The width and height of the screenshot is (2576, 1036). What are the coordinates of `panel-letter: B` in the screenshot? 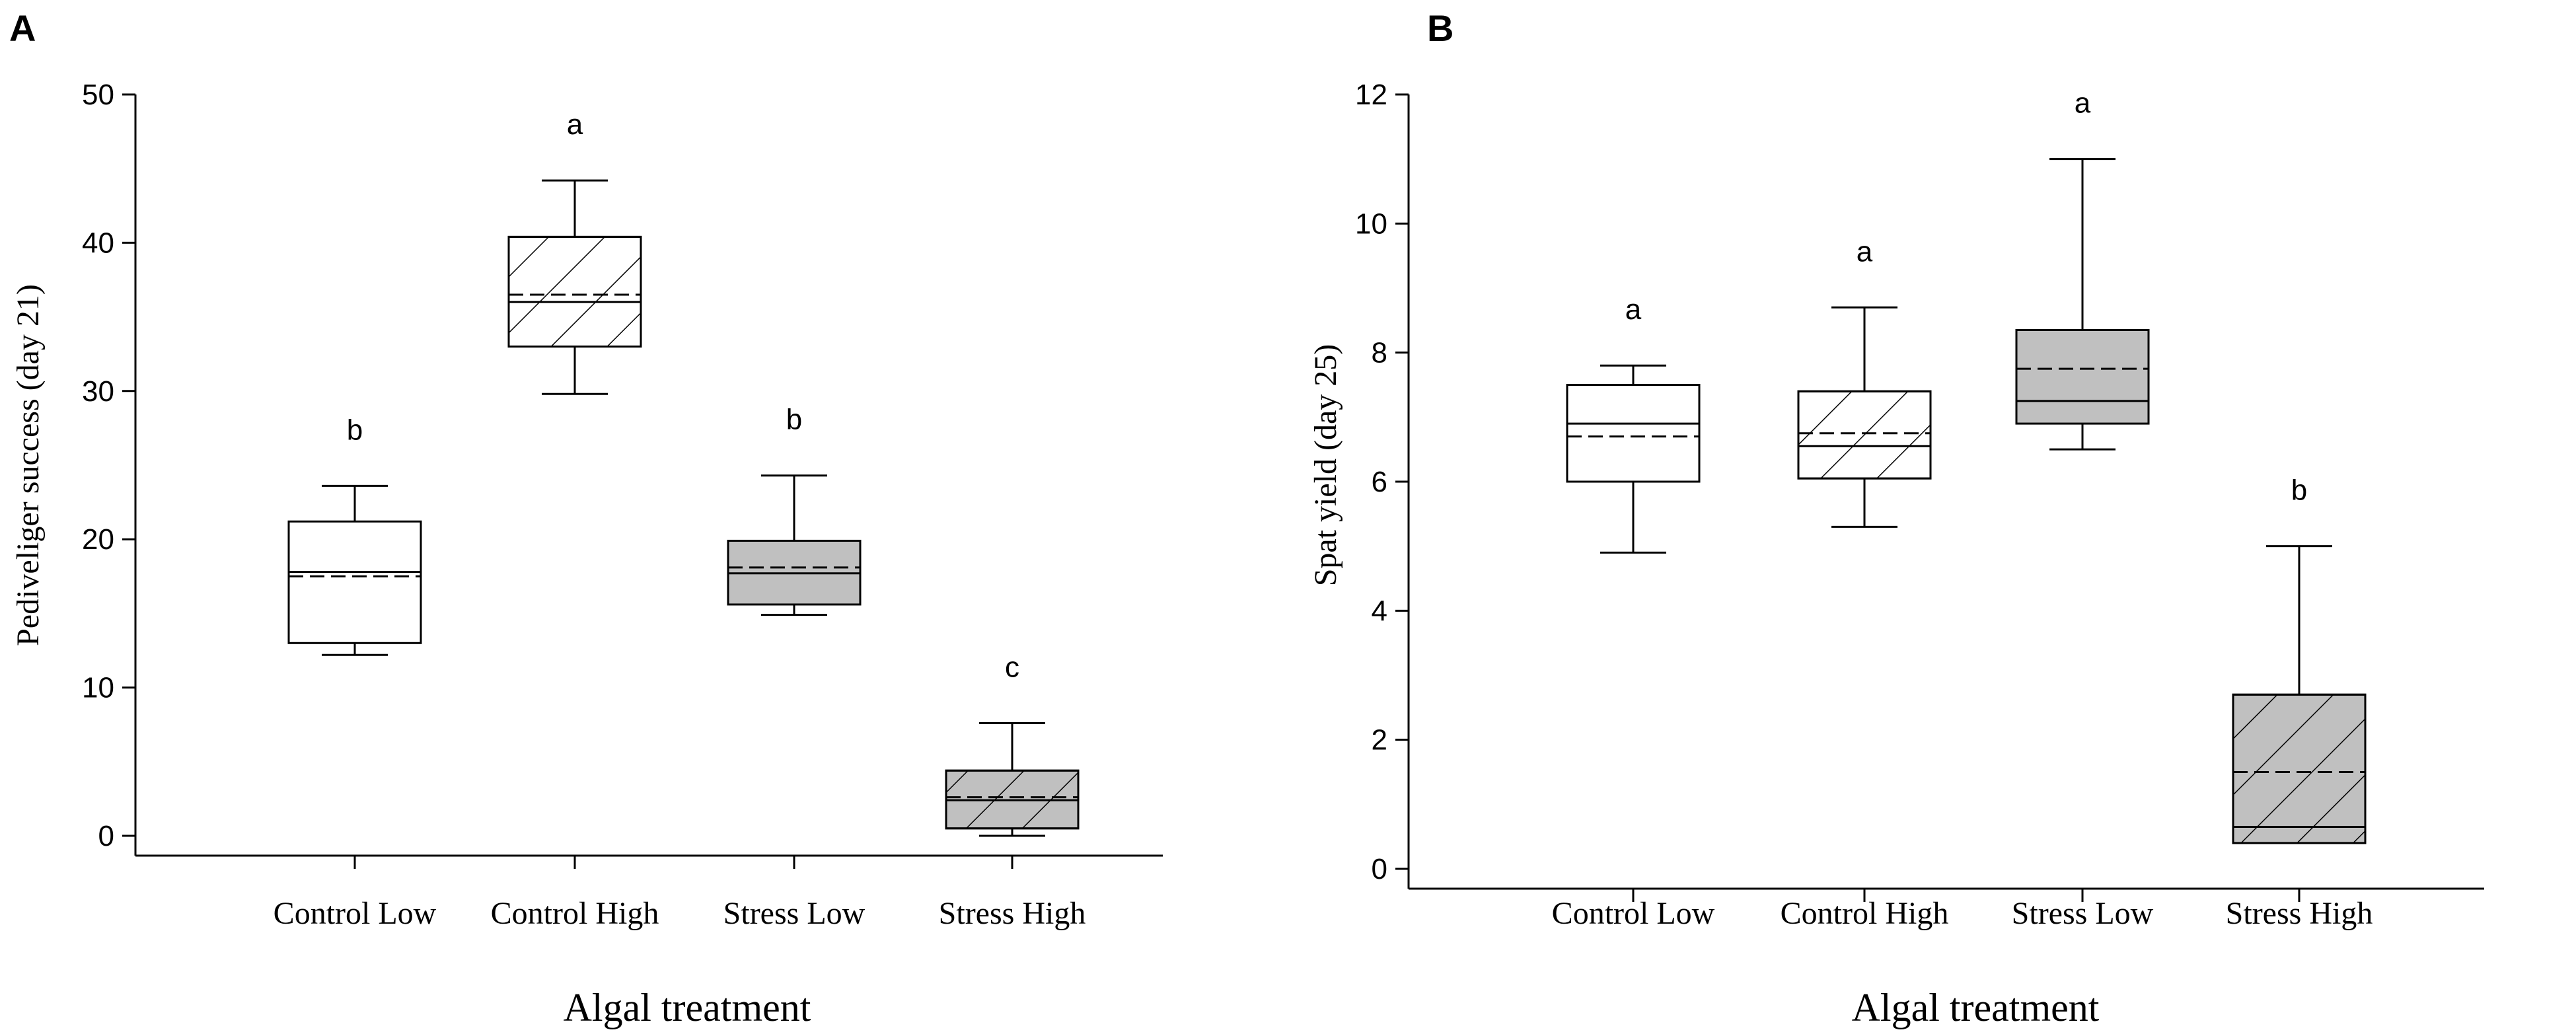 It's located at (1440, 28).